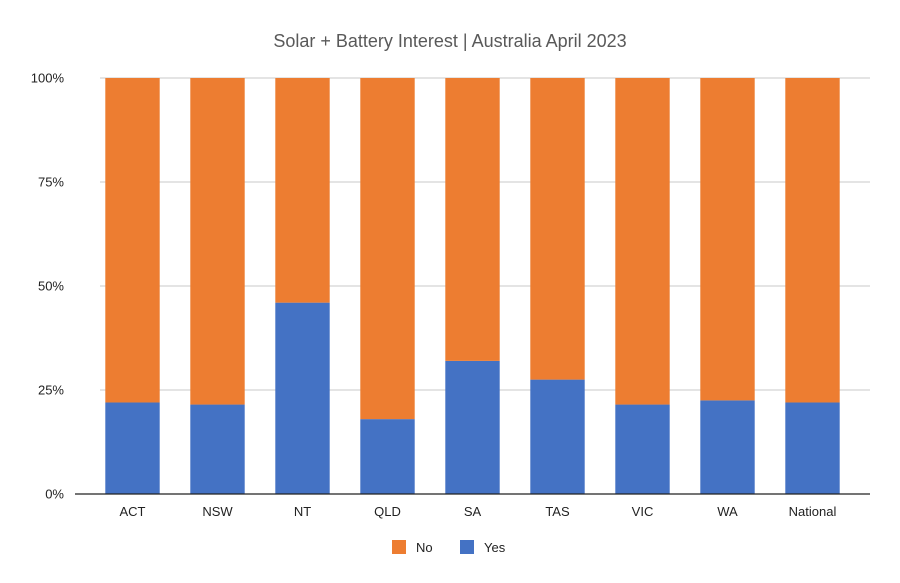  What do you see at coordinates (812, 448) in the screenshot?
I see `bar-yes-national` at bounding box center [812, 448].